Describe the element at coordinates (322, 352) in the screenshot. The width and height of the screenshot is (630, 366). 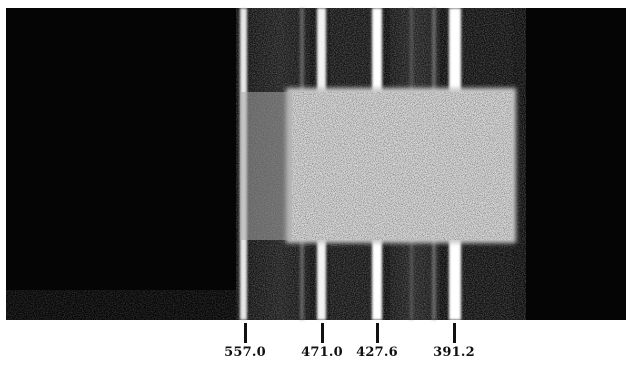
I see `wavelength-label-471: 471.0` at that location.